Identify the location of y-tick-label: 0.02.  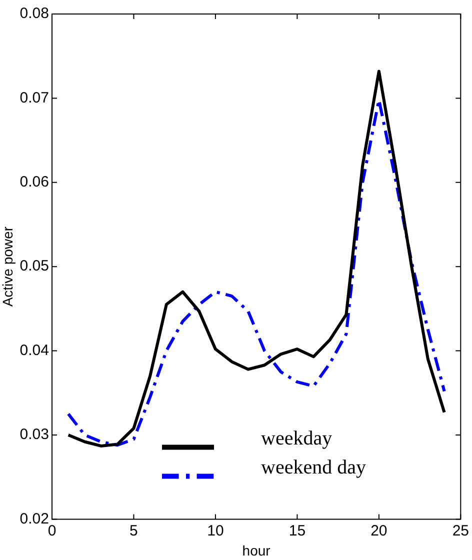
(34, 519).